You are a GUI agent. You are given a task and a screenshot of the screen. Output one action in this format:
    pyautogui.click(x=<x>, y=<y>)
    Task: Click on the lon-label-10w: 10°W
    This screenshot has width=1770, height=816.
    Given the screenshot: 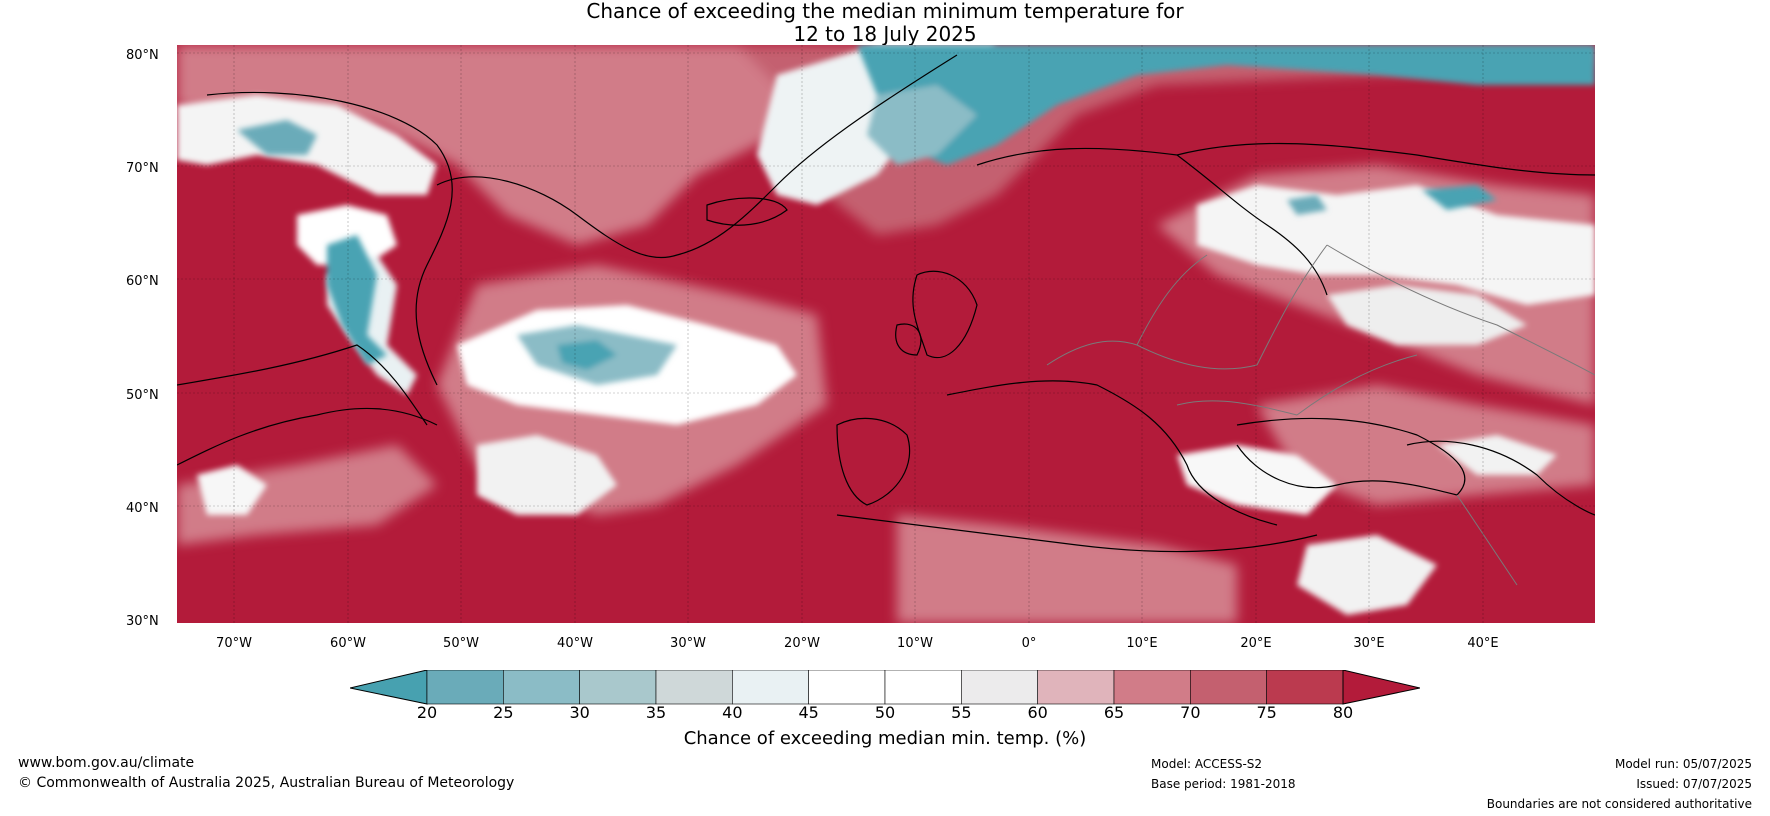 What is the action you would take?
    pyautogui.click(x=915, y=643)
    